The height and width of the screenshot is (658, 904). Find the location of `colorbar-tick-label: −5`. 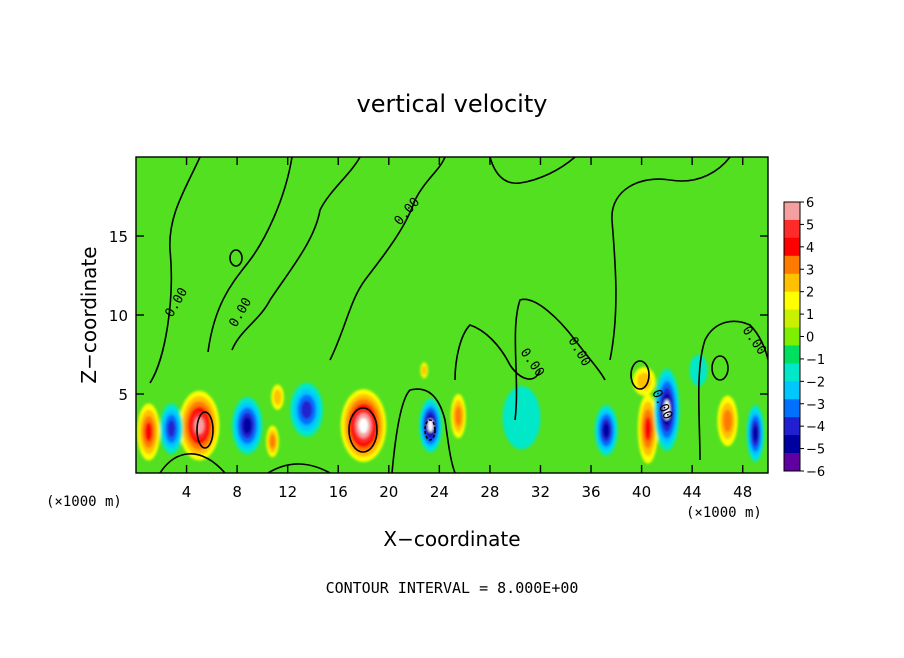

colorbar-tick-label: −5 is located at coordinates (815, 450).